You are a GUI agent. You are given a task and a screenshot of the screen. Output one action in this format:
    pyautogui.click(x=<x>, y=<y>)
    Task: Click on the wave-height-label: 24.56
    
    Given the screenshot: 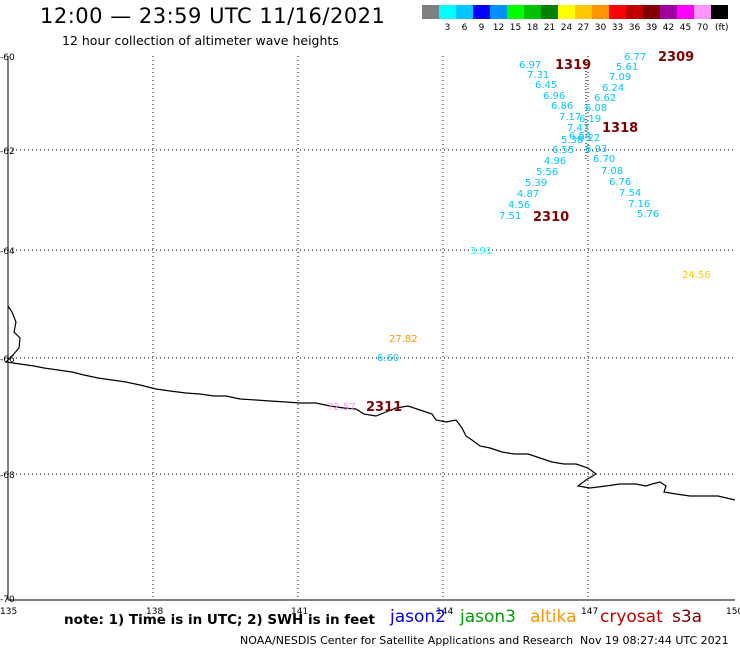 What is the action you would take?
    pyautogui.click(x=696, y=275)
    